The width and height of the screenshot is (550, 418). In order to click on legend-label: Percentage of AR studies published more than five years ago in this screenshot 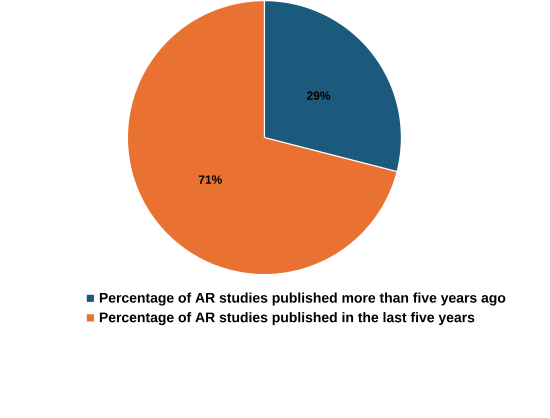, I will do `click(303, 299)`.